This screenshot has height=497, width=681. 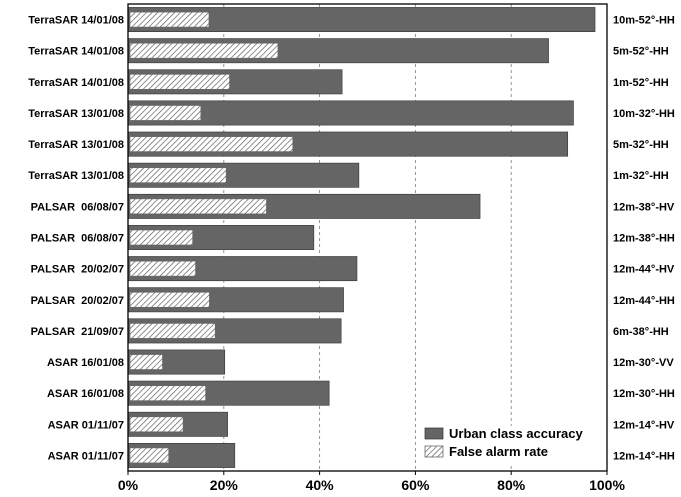 What do you see at coordinates (641, 52) in the screenshot?
I see `mode-label: 5m-52°-HH` at bounding box center [641, 52].